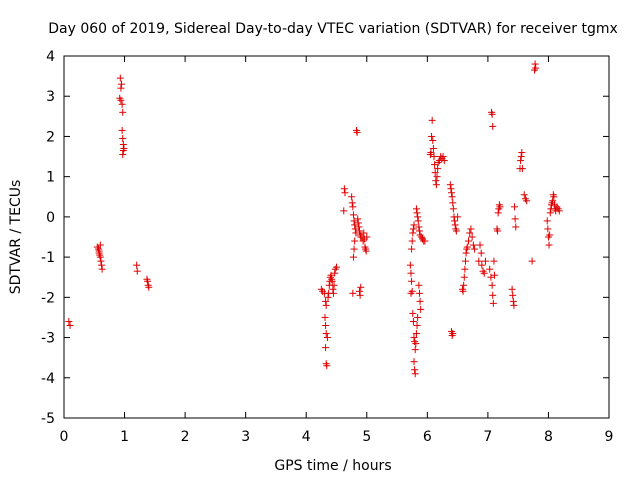 The width and height of the screenshot is (640, 480). What do you see at coordinates (185, 437) in the screenshot?
I see `x-tick-label: 2` at bounding box center [185, 437].